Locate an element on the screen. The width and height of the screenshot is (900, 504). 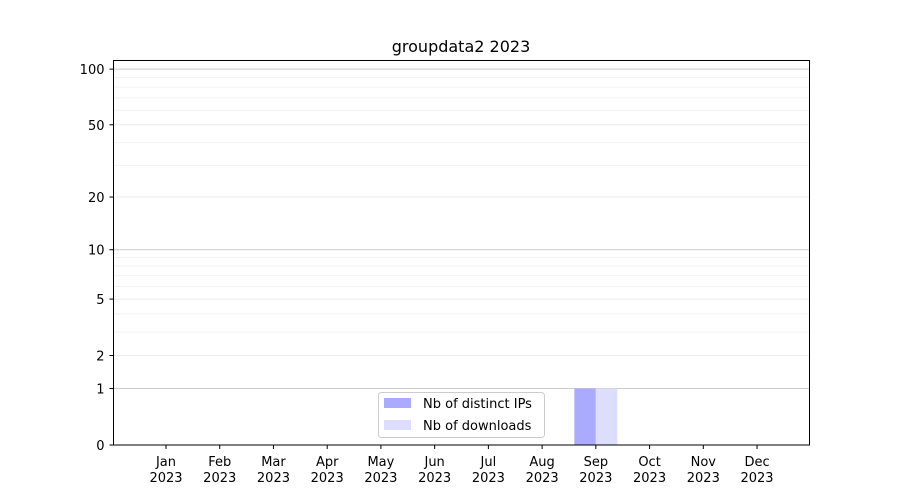
y-tick-label: 0 is located at coordinates (100, 446).